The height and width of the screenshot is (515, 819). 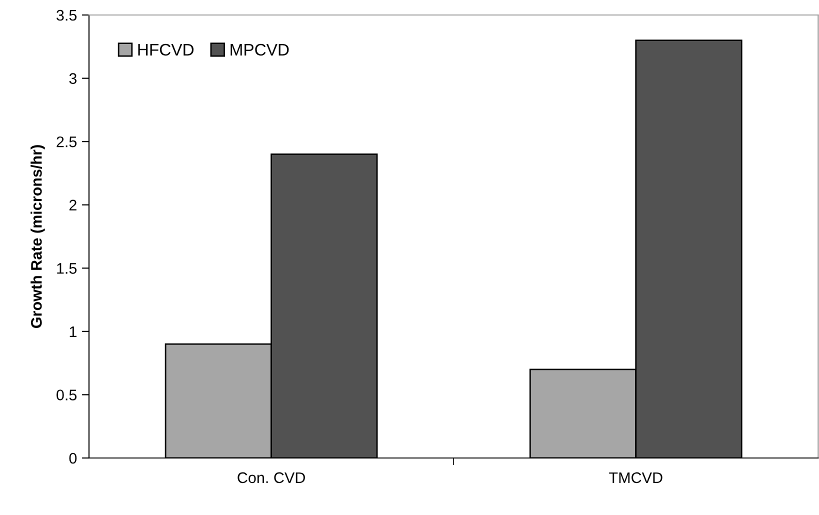 What do you see at coordinates (67, 268) in the screenshot?
I see `y-tick-label: 1.5` at bounding box center [67, 268].